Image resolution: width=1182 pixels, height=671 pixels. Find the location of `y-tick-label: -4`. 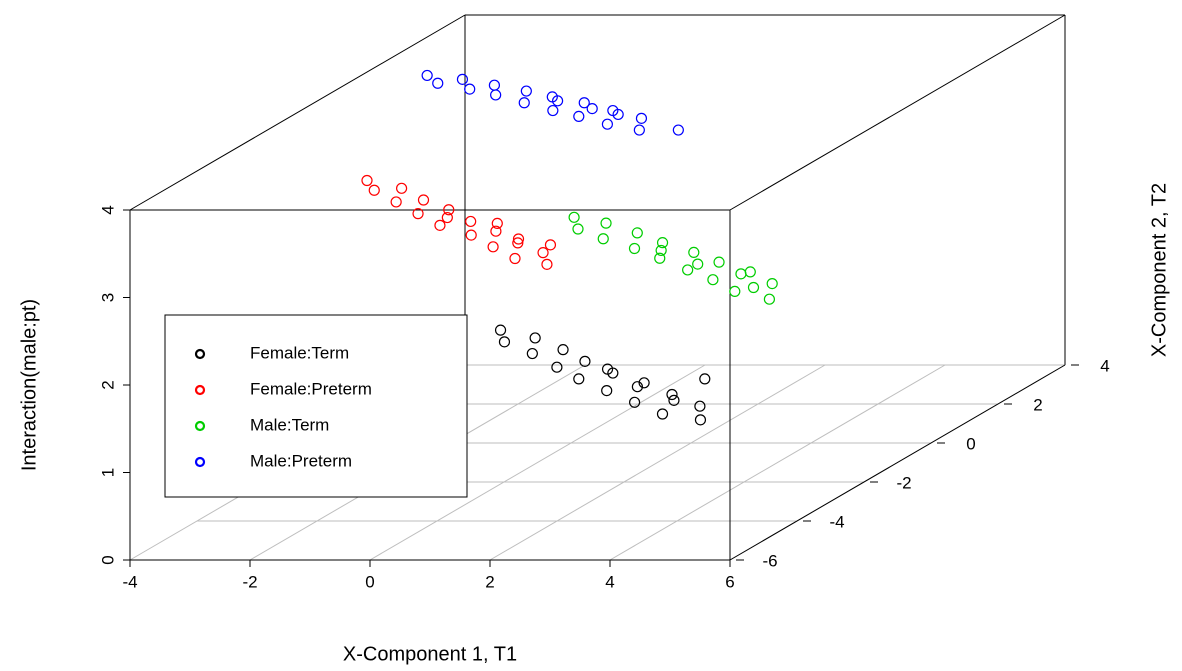

y-tick-label: -4 is located at coordinates (836, 521).